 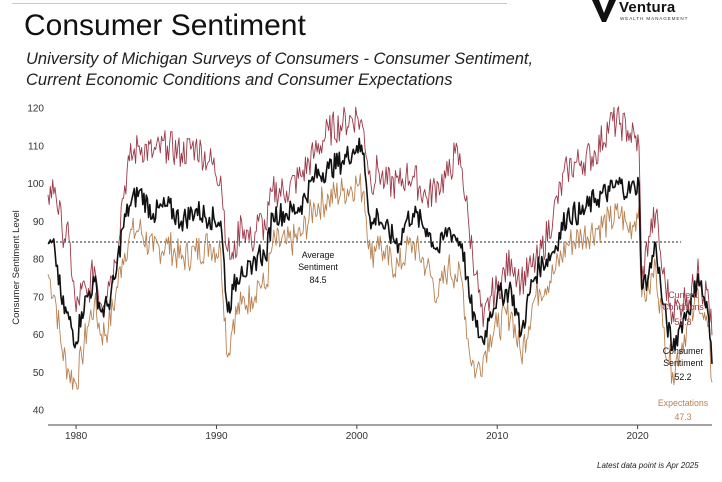 I want to click on current-conditions-label-1: Current, so click(x=683, y=295).